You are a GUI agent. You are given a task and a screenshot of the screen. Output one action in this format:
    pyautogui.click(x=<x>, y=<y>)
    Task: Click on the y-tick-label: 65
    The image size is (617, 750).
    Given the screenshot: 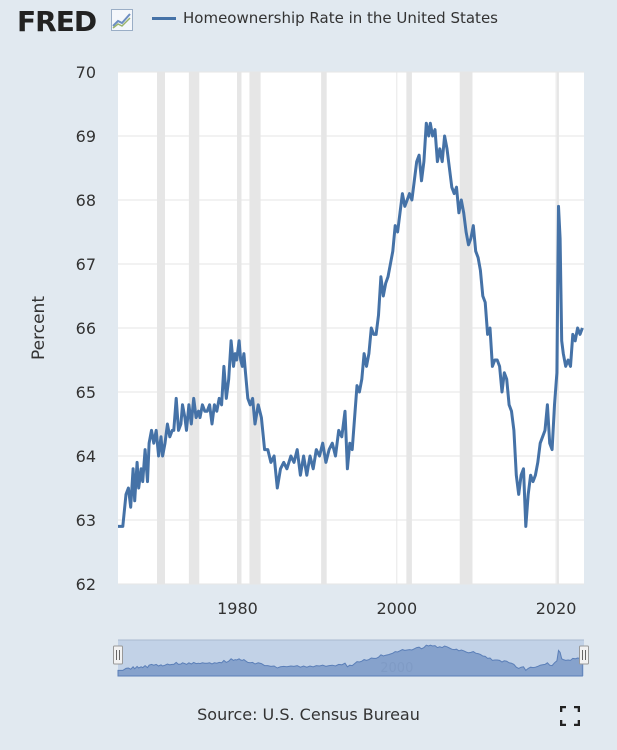 What is the action you would take?
    pyautogui.click(x=86, y=392)
    